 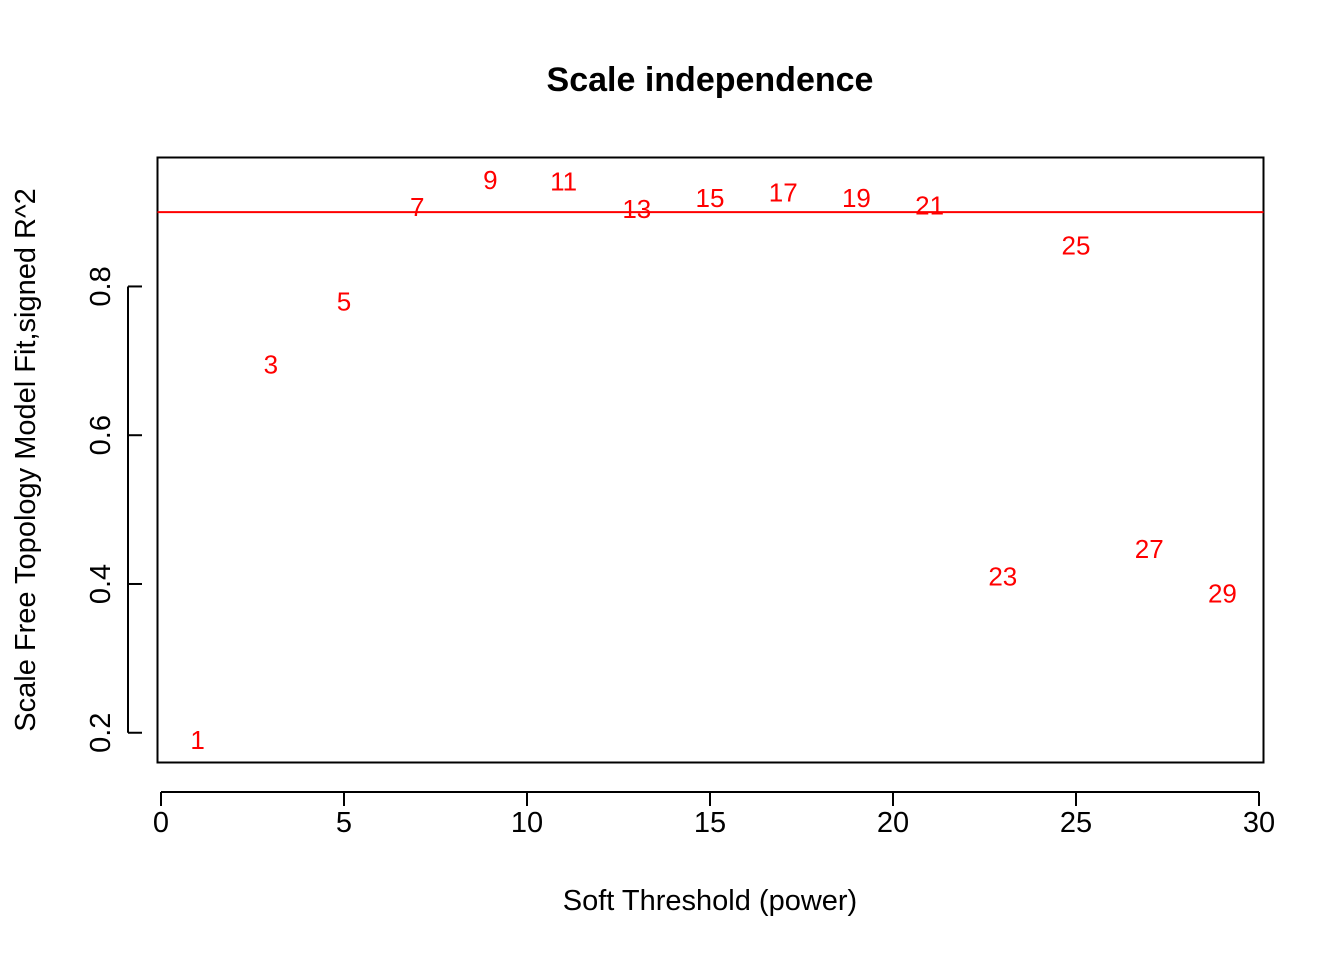 What do you see at coordinates (636, 209) in the screenshot?
I see `data-point-label: 13` at bounding box center [636, 209].